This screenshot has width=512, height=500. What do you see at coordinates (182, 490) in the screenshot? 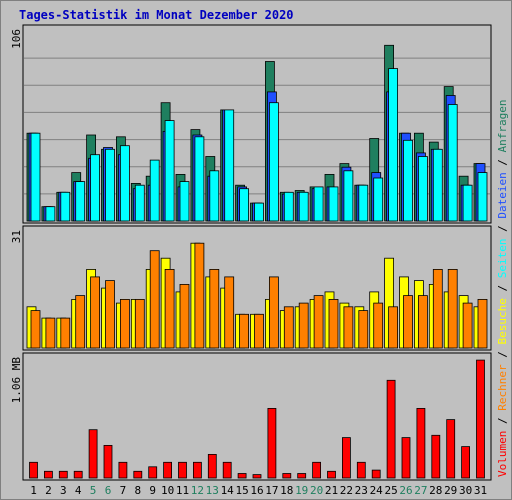
I see `x-tick-label: 11` at bounding box center [182, 490].